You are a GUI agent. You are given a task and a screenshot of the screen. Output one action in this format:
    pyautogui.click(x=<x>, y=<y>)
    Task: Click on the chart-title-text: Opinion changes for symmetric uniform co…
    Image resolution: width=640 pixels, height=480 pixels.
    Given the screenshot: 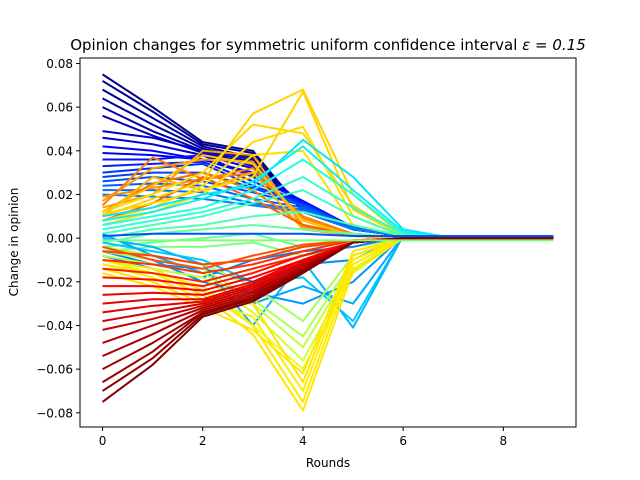 What is the action you would take?
    pyautogui.click(x=296, y=45)
    